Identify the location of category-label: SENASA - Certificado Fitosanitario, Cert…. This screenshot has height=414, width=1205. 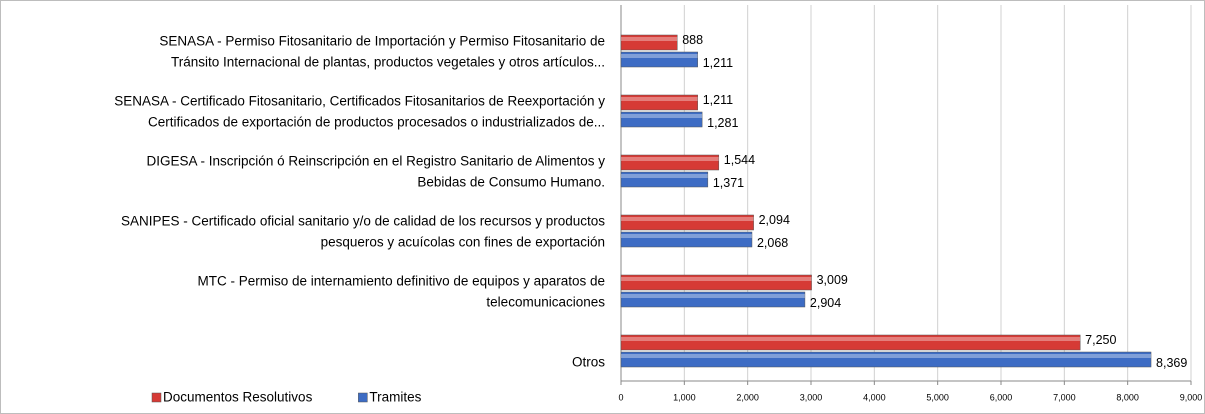
(359, 101).